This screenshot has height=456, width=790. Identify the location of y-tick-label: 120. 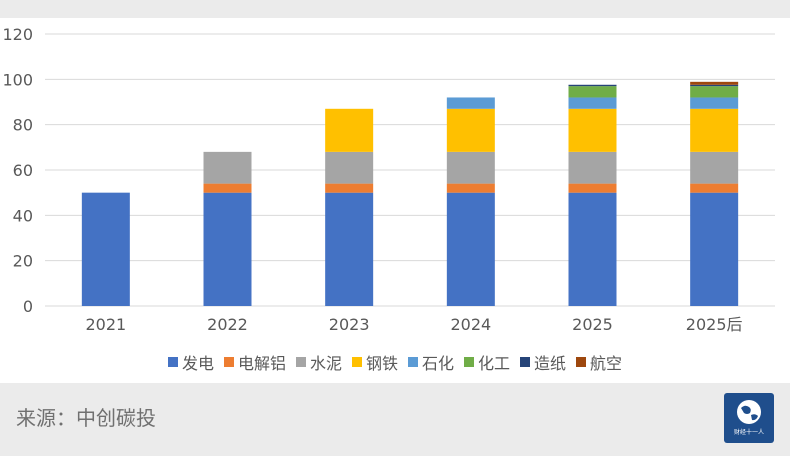
(17, 34).